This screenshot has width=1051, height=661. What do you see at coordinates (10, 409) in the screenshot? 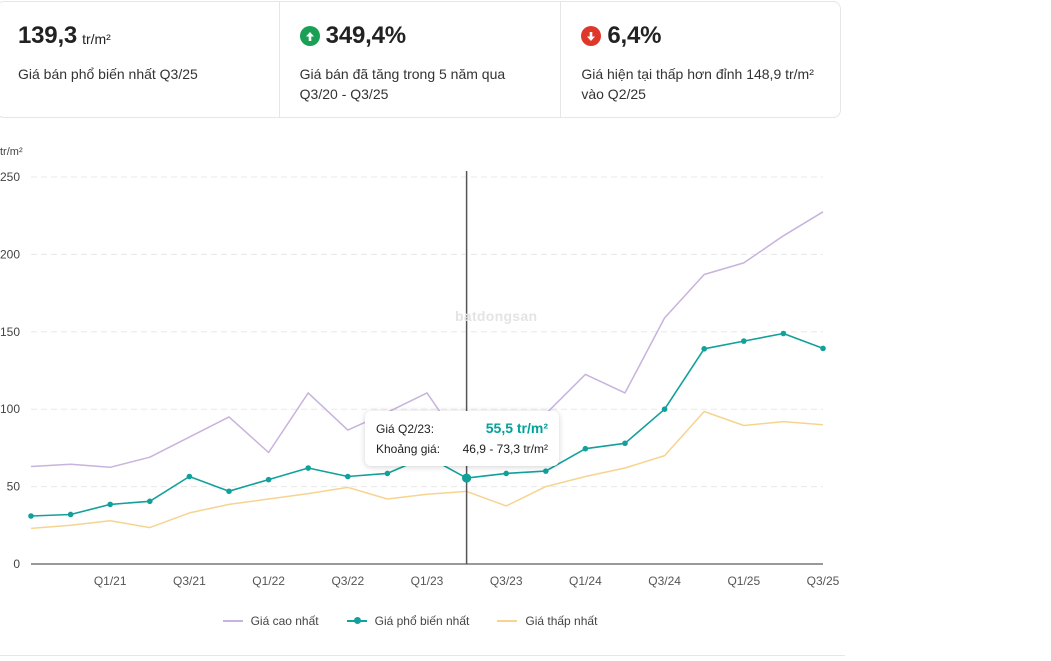
I see `y-tick-label: 100` at bounding box center [10, 409].